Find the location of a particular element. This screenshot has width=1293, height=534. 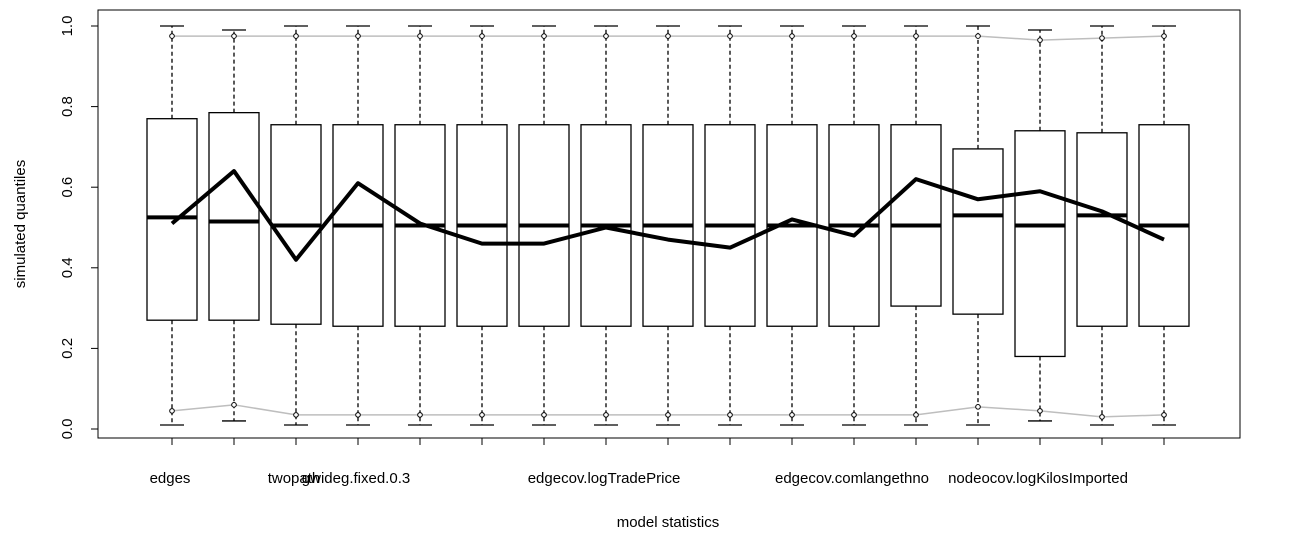

y-axis: 0.0 0.2 0.4 0.6 0.8 1.0 is located at coordinates (78, 228).